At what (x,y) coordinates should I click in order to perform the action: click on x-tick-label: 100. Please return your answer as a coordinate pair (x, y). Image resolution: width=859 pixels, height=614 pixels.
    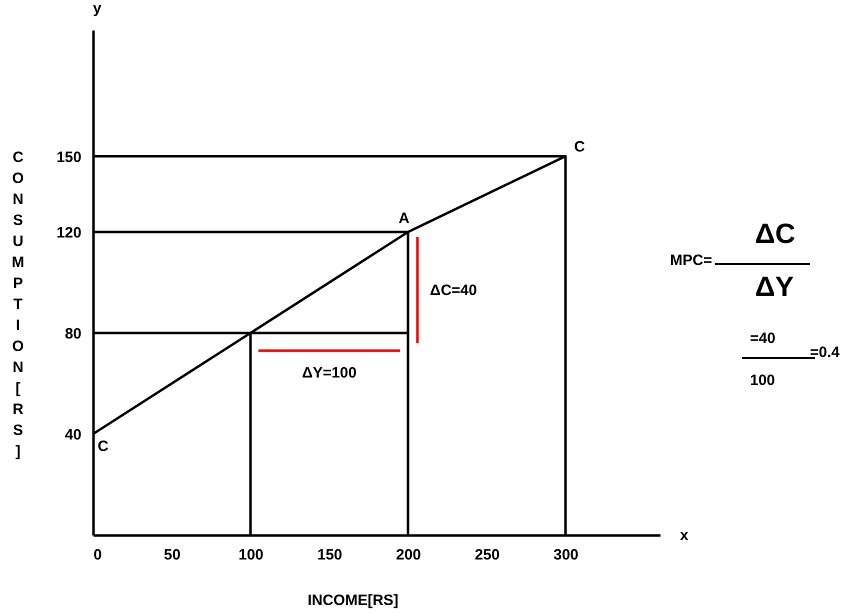
    Looking at the image, I should click on (251, 555).